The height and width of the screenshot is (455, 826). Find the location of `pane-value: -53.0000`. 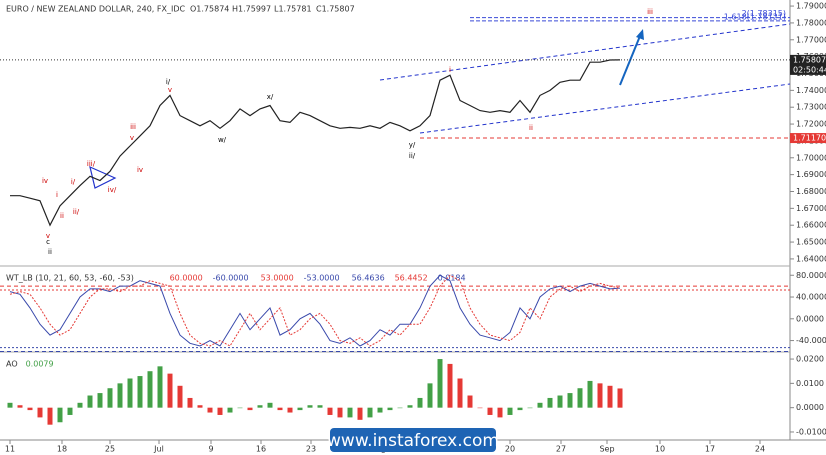

pane-value: -53.0000 is located at coordinates (322, 278).